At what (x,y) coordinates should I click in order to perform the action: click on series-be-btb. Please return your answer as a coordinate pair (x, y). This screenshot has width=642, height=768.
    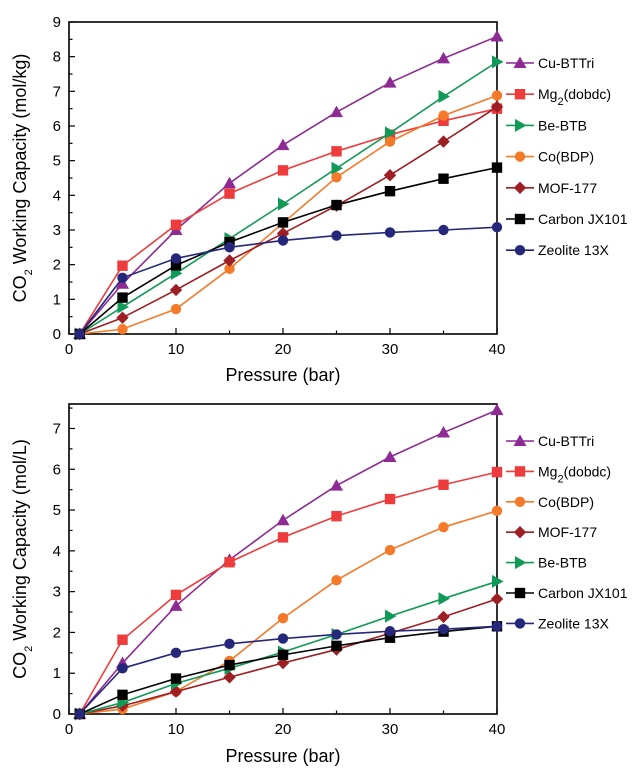
    Looking at the image, I should click on (289, 647).